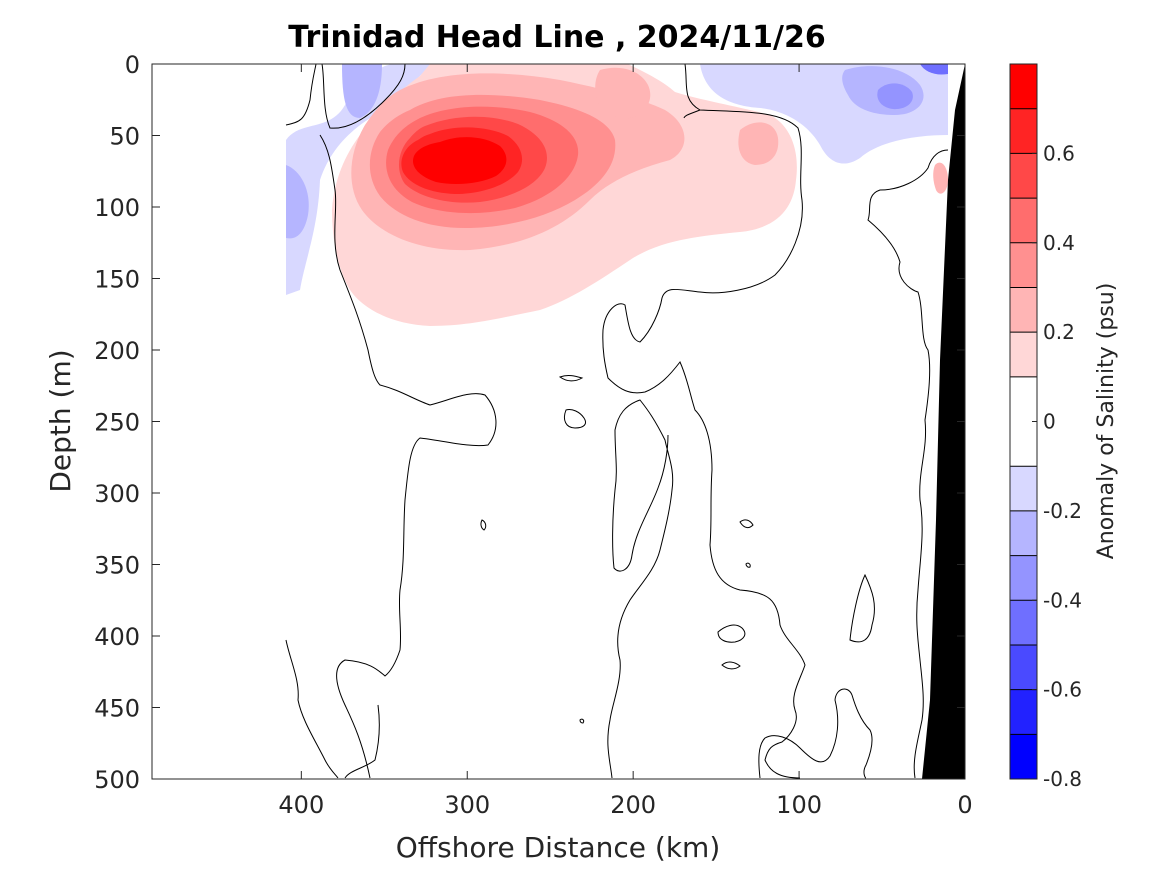 Image resolution: width=1167 pixels, height=875 pixels. What do you see at coordinates (60, 420) in the screenshot?
I see `y-axis-label: Depth (m)` at bounding box center [60, 420].